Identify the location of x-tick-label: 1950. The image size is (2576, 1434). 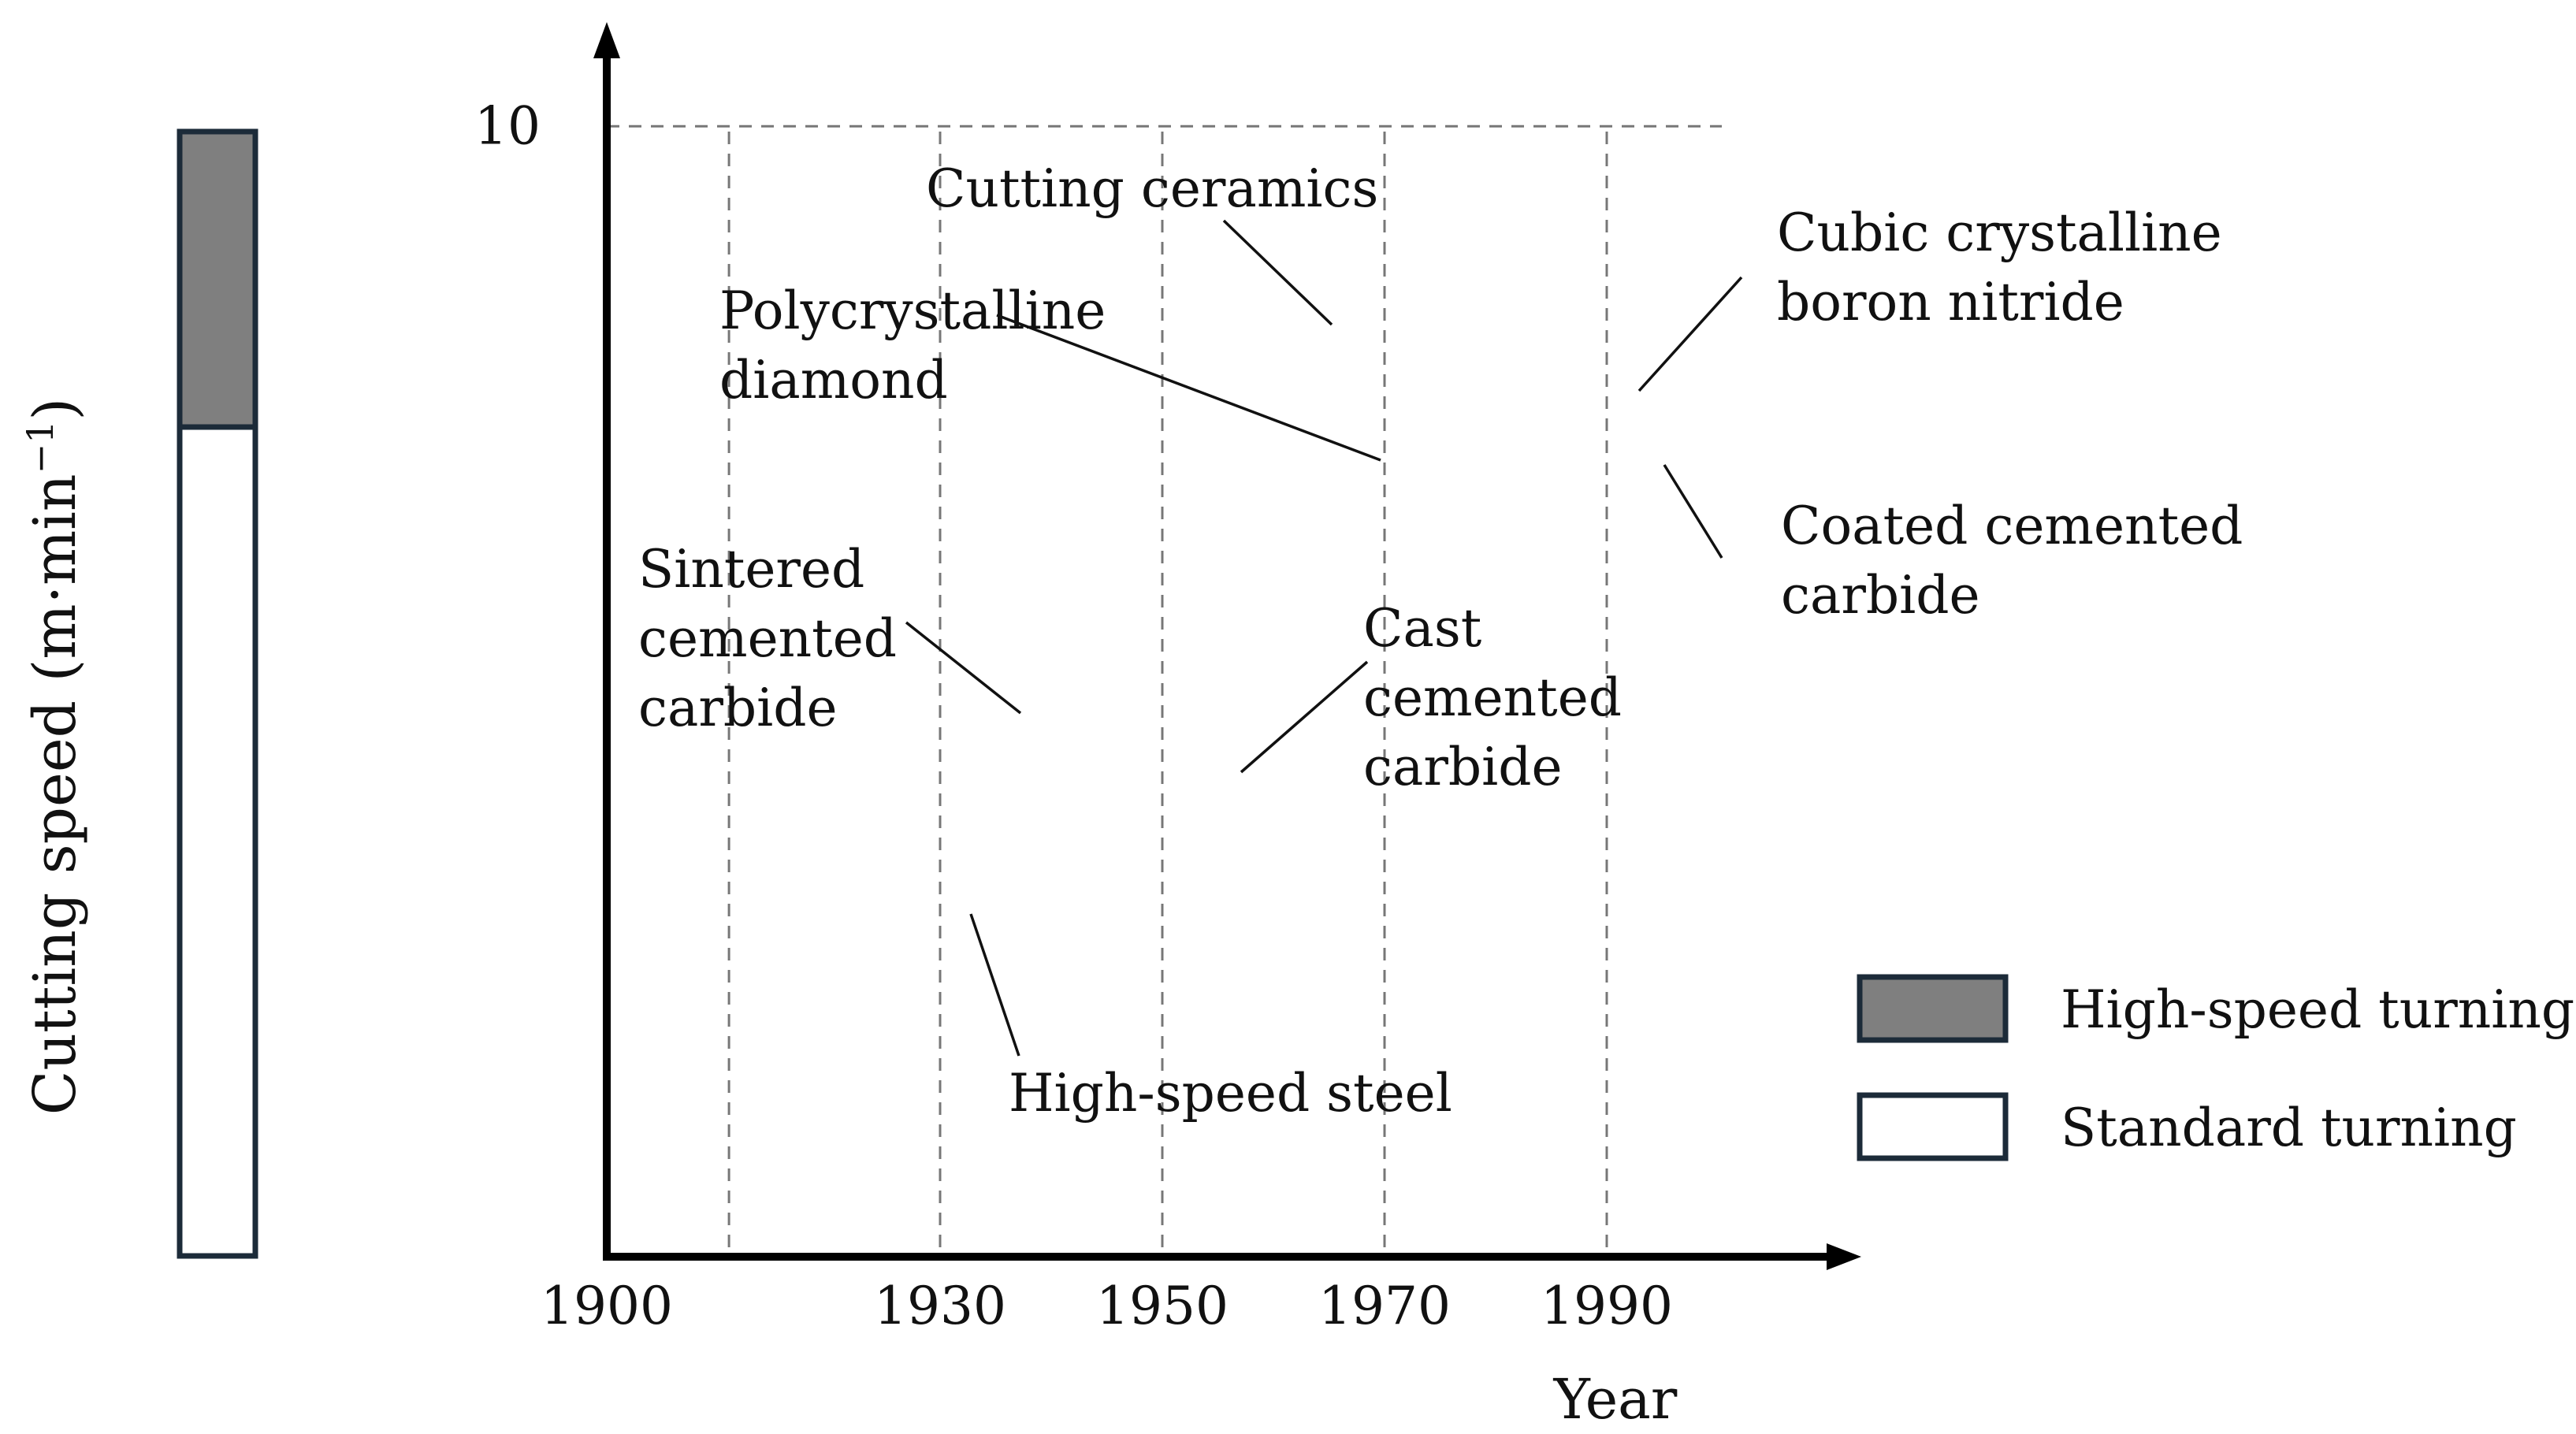
(1162, 1306).